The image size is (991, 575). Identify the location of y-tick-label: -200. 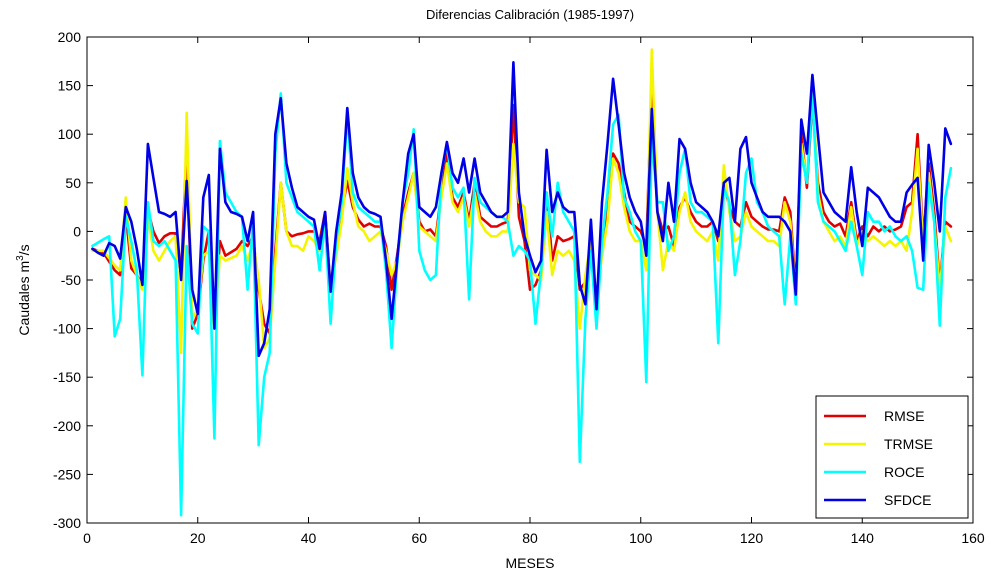
(67, 426).